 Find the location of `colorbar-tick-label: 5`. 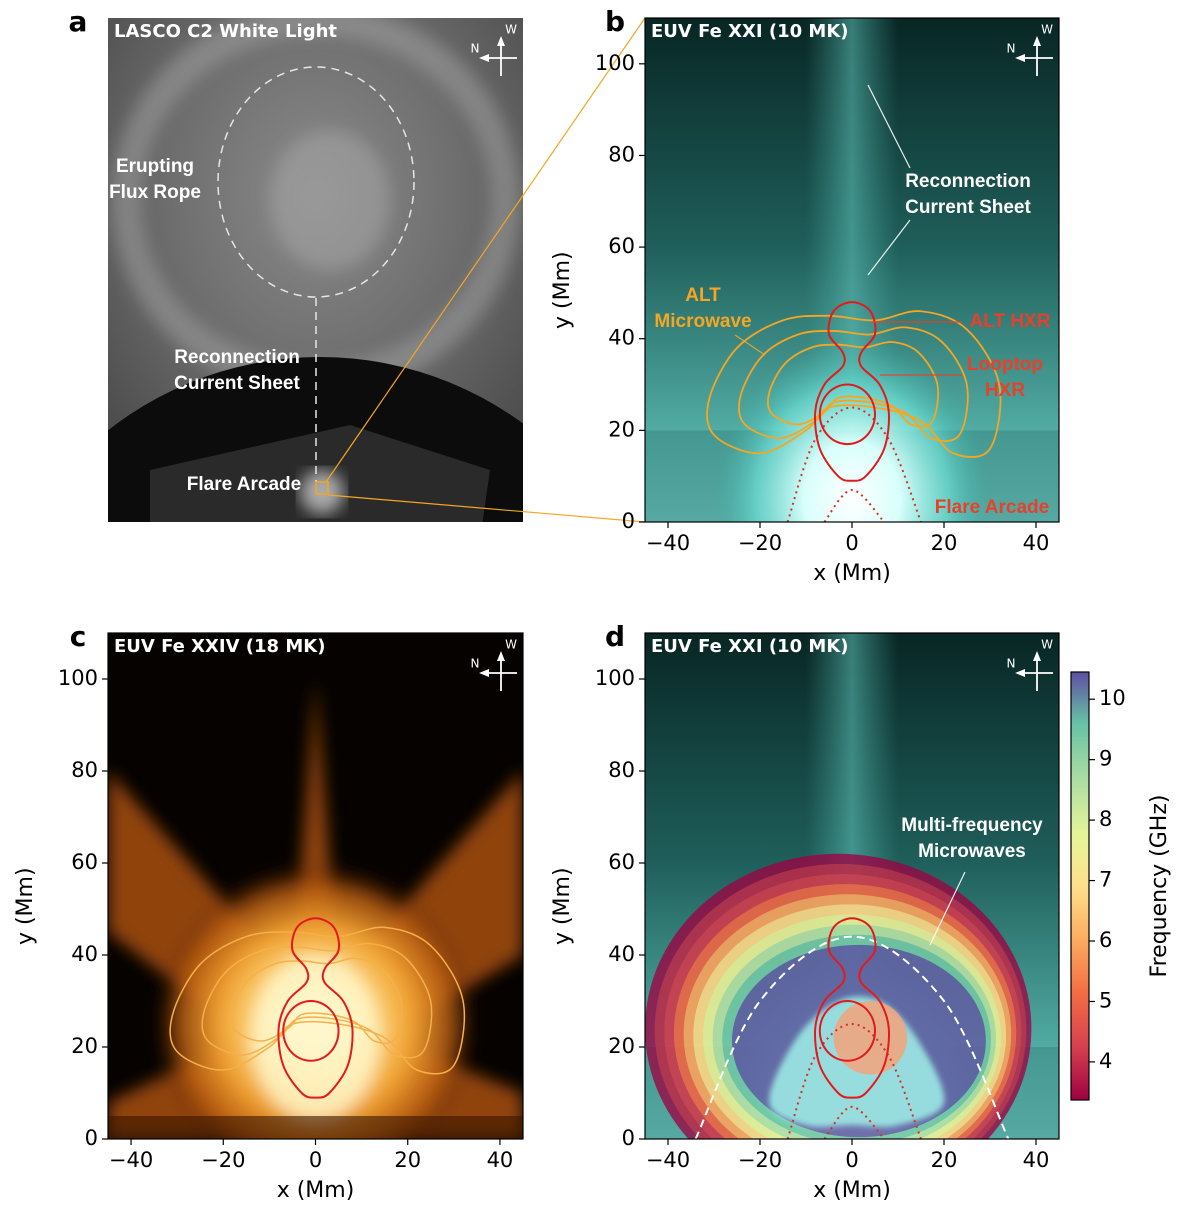

colorbar-tick-label: 5 is located at coordinates (1105, 1000).